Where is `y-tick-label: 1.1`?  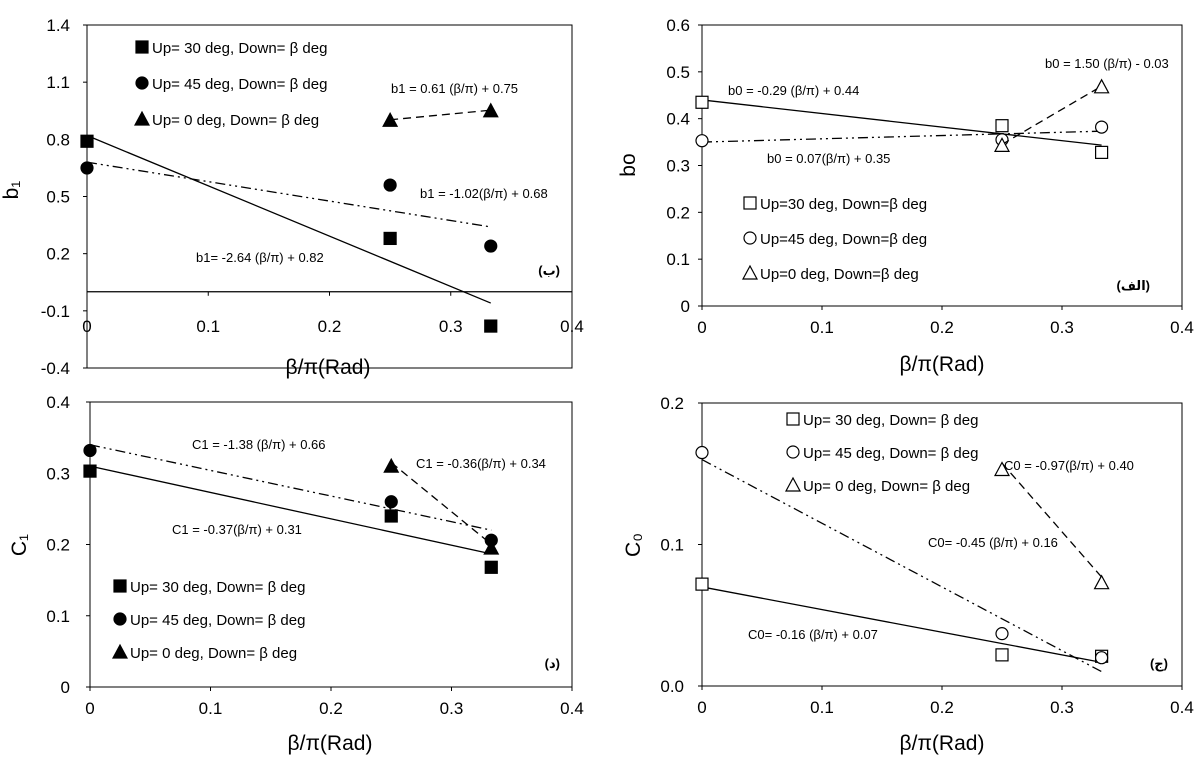
y-tick-label: 1.1 is located at coordinates (58, 82).